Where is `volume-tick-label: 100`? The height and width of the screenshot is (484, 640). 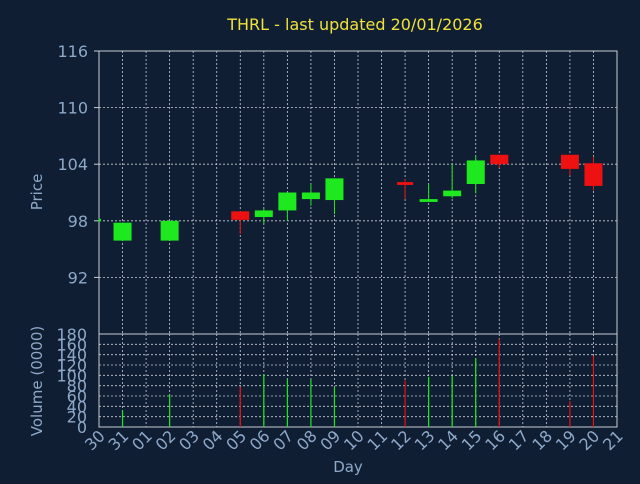 volume-tick-label: 100 is located at coordinates (71, 375).